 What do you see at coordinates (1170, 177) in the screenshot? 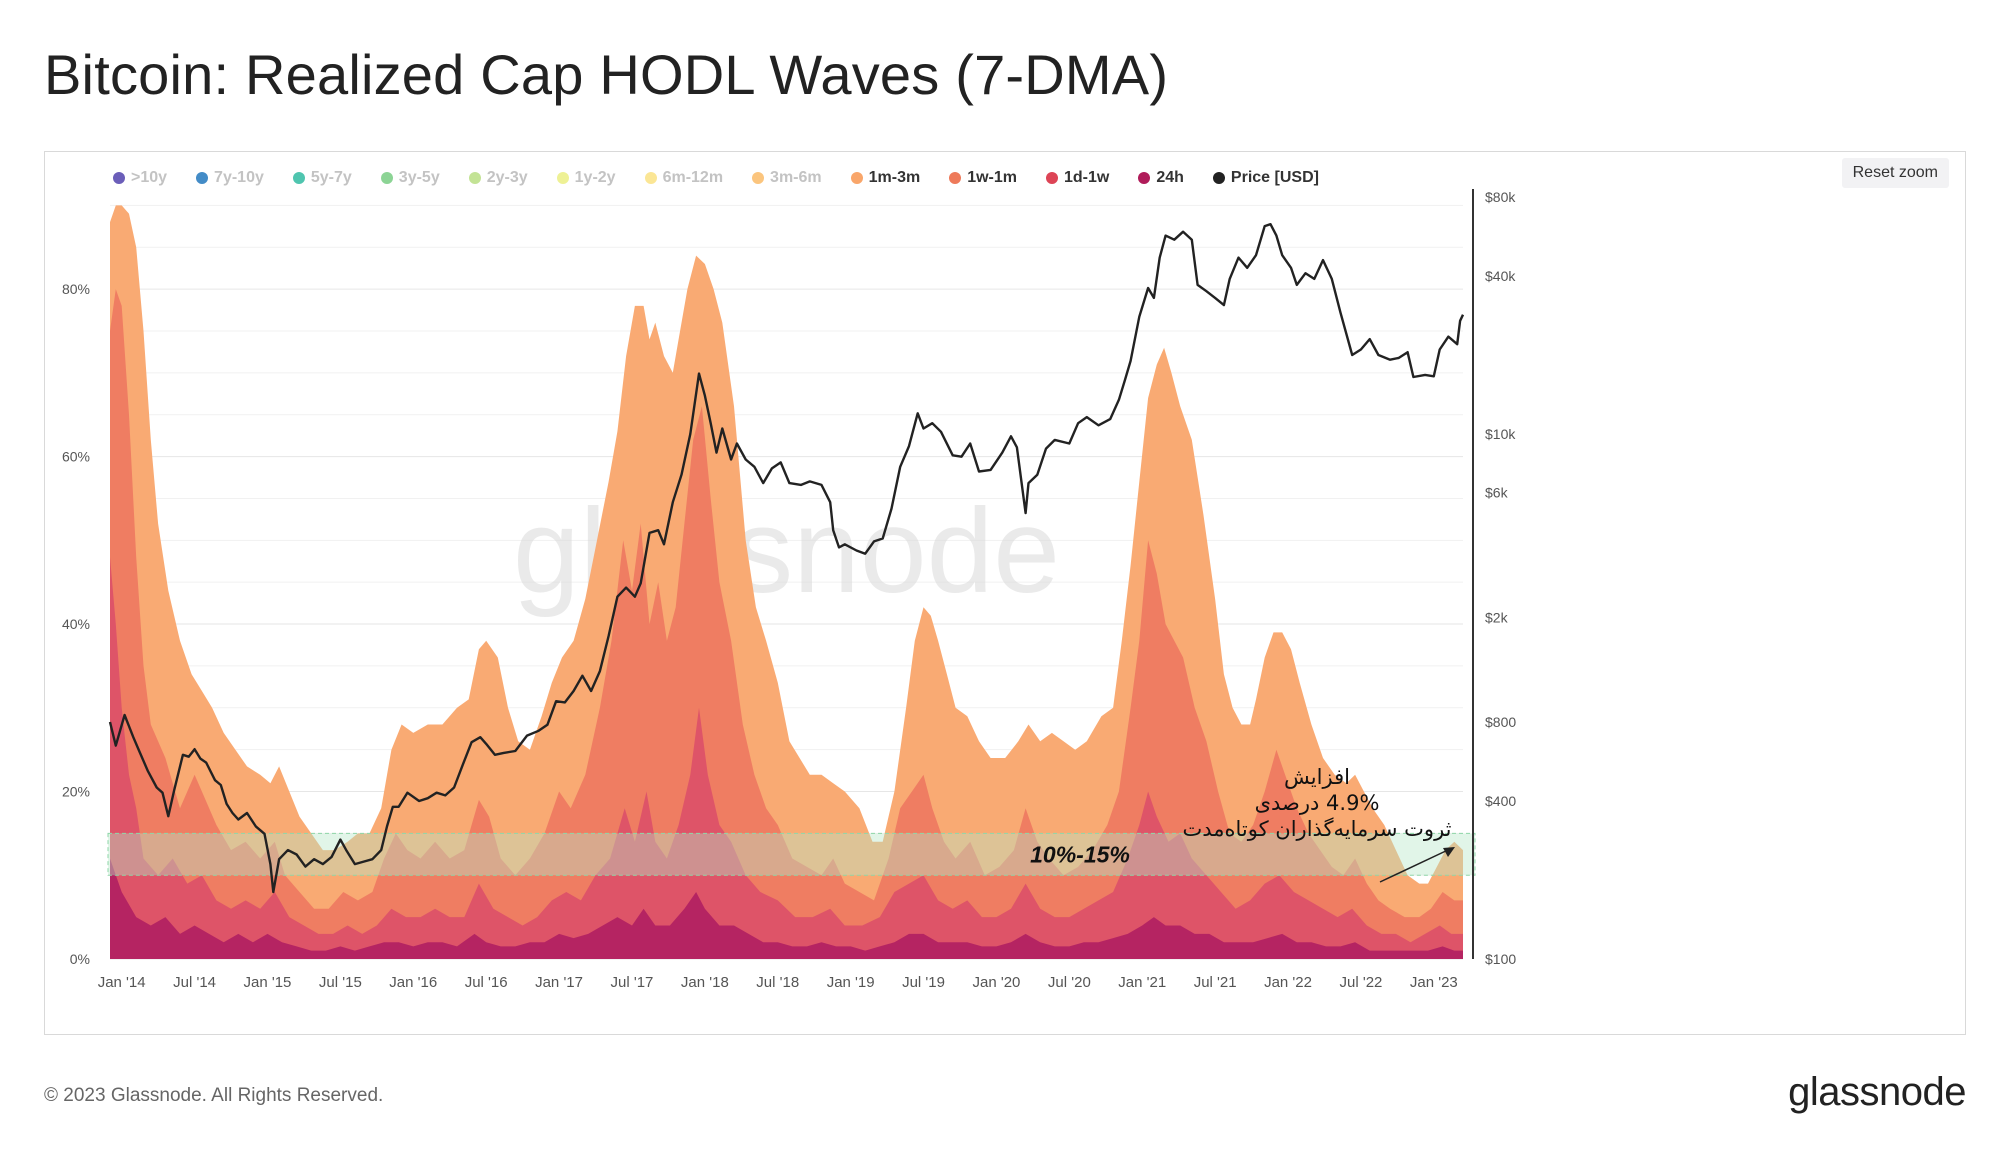
I see `legend-label: 24h` at bounding box center [1170, 177].